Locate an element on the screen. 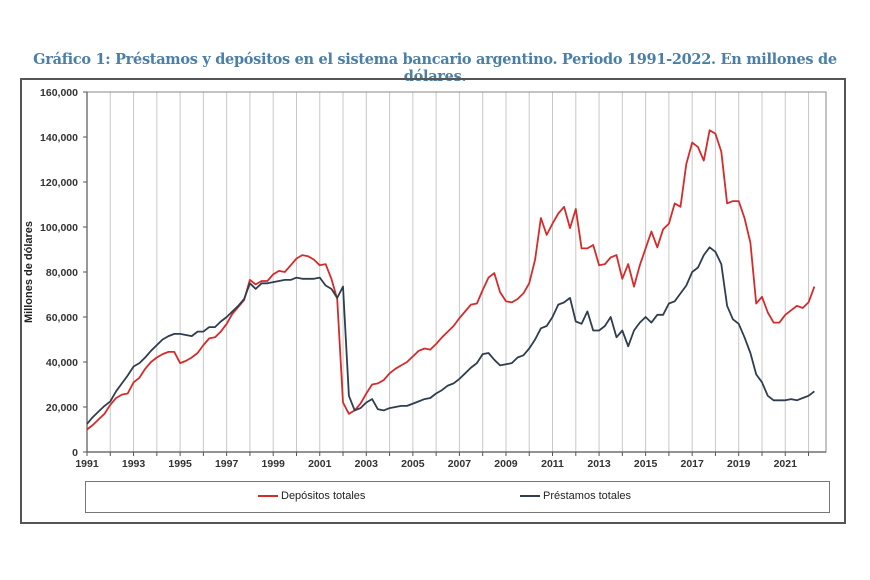 This screenshot has width=870, height=580. legend-swatch-depositos is located at coordinates (268, 496).